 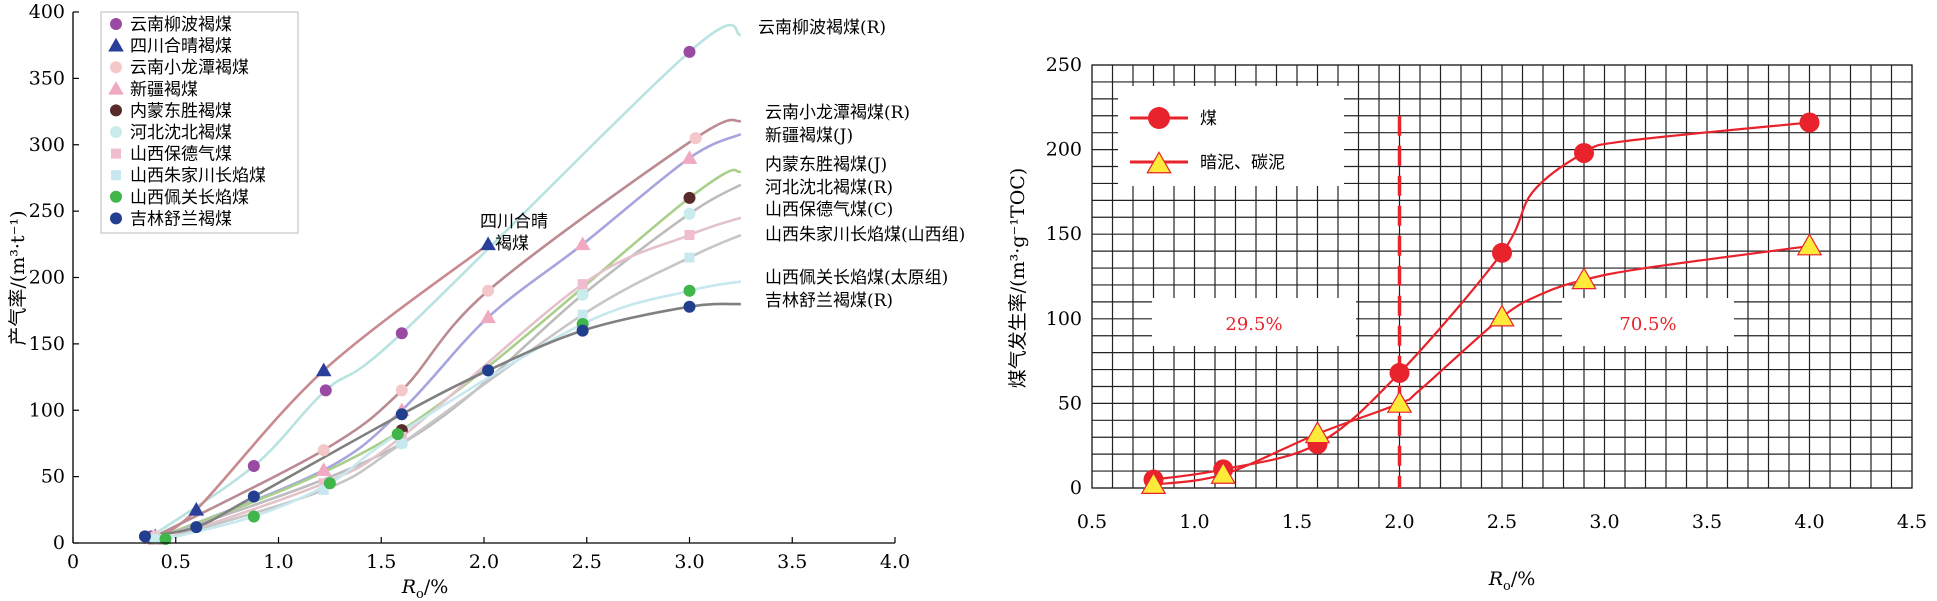 What do you see at coordinates (18, 277) in the screenshot?
I see `left-ylabel: 产气率/(m³·t⁻¹)` at bounding box center [18, 277].